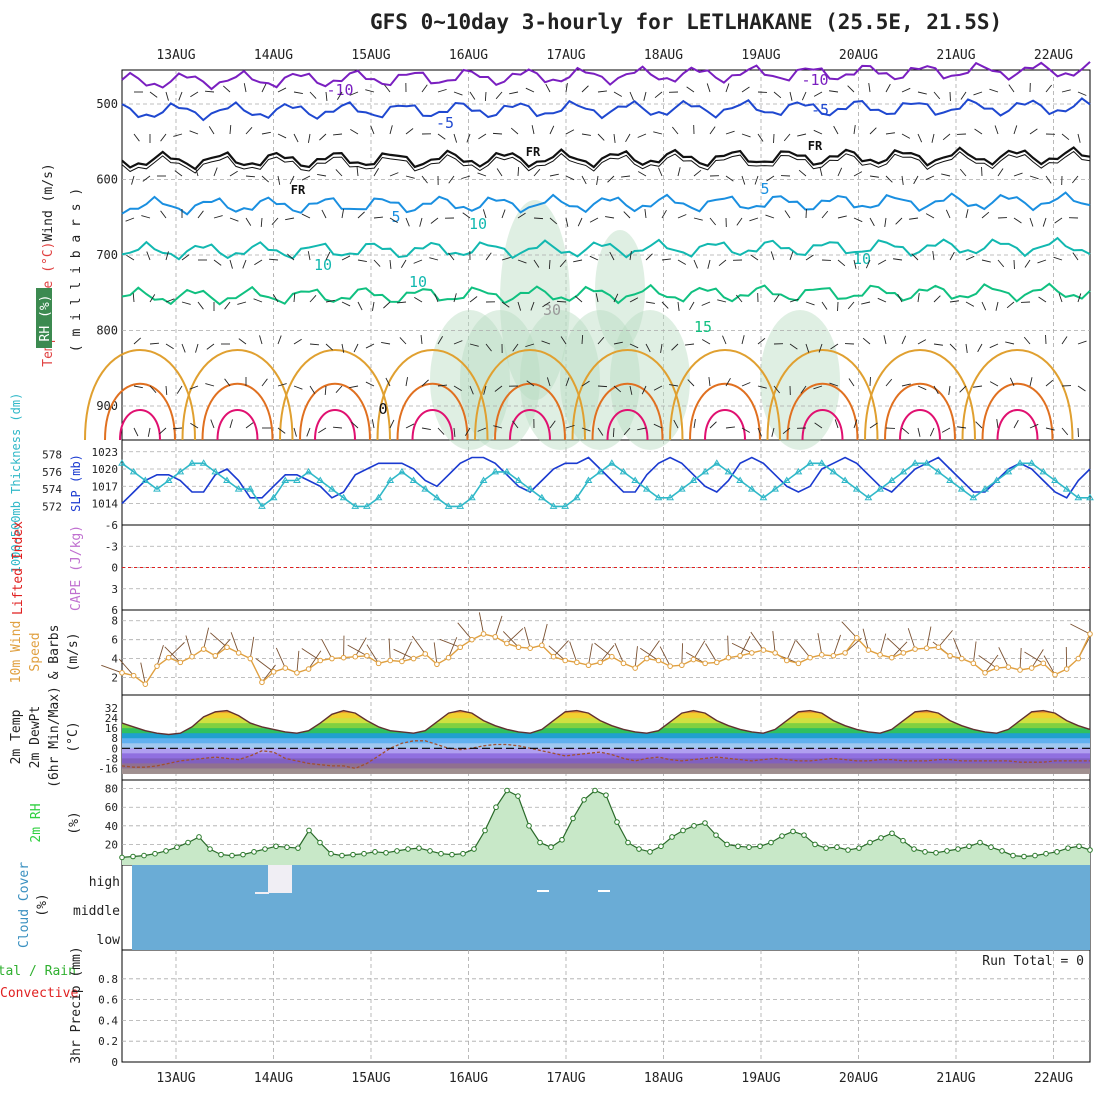  What do you see at coordinates (262, 893) in the screenshot?
I see `cloud-gap` at bounding box center [262, 893].